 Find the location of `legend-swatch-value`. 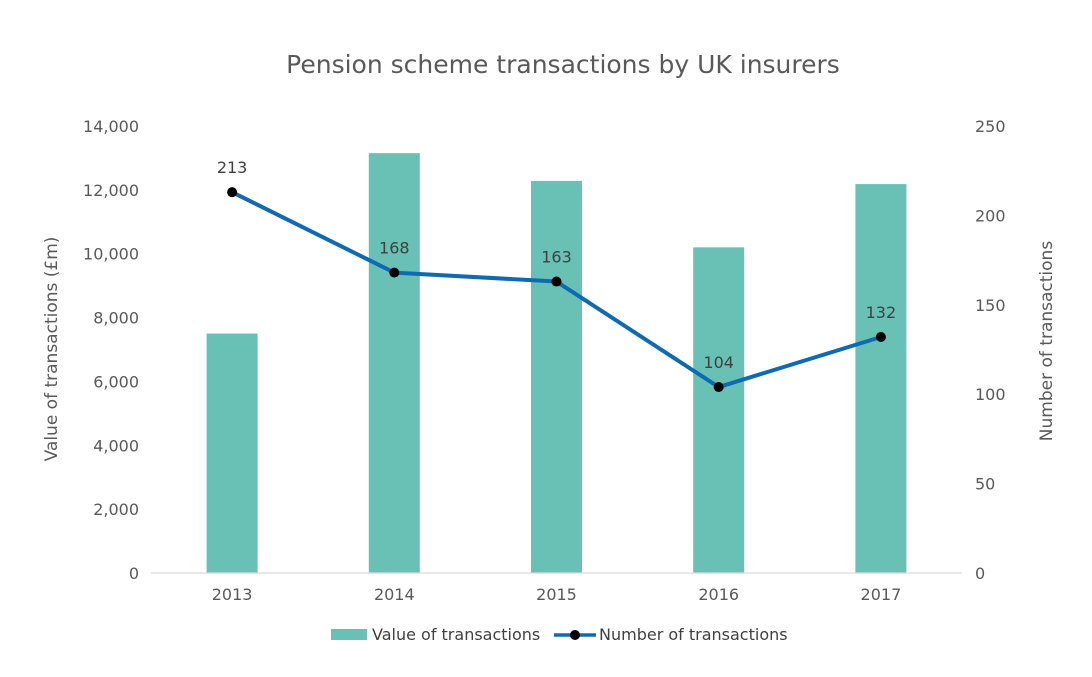

legend-swatch-value is located at coordinates (349, 634).